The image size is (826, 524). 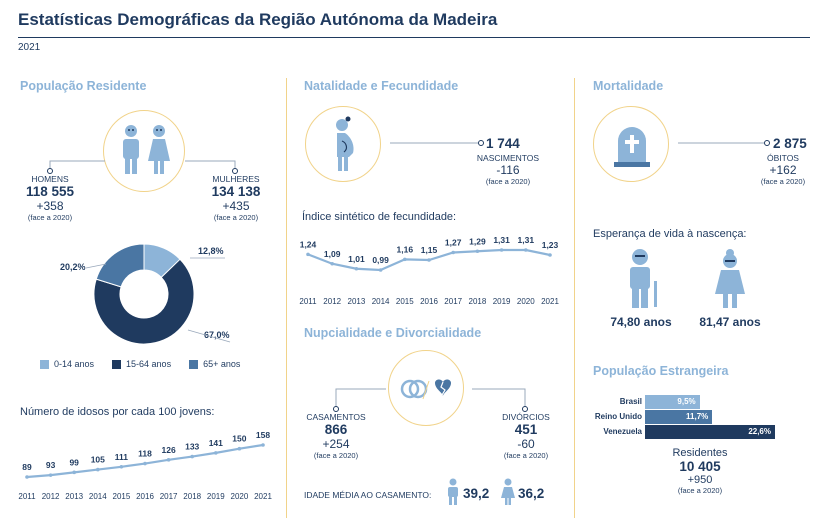 I want to click on death-connector, so click(x=724, y=143).